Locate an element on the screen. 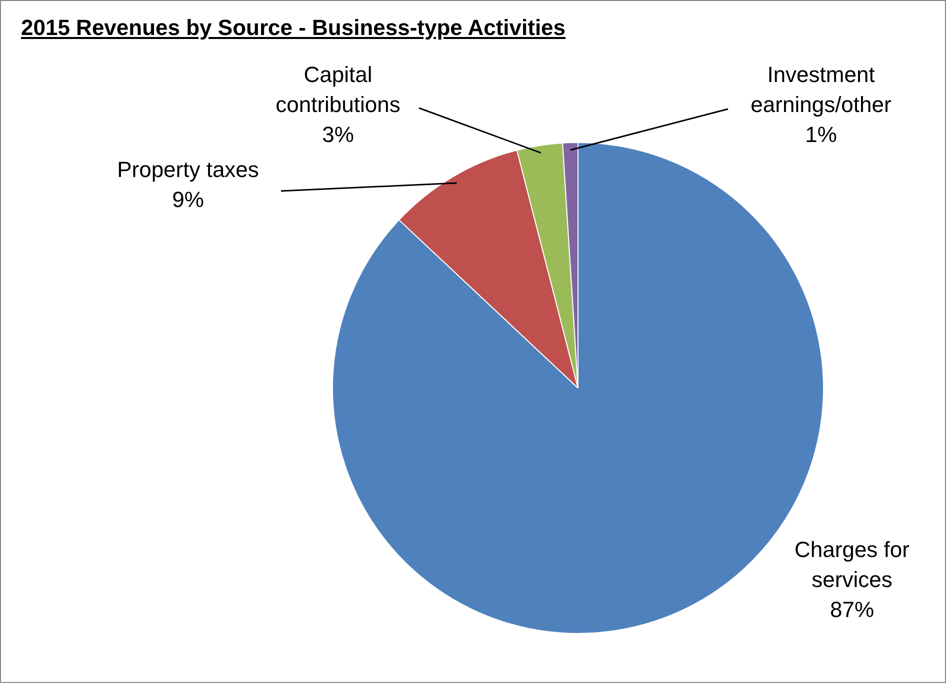 The height and width of the screenshot is (683, 946). slice-label: Investment earnings/other is located at coordinates (821, 90).